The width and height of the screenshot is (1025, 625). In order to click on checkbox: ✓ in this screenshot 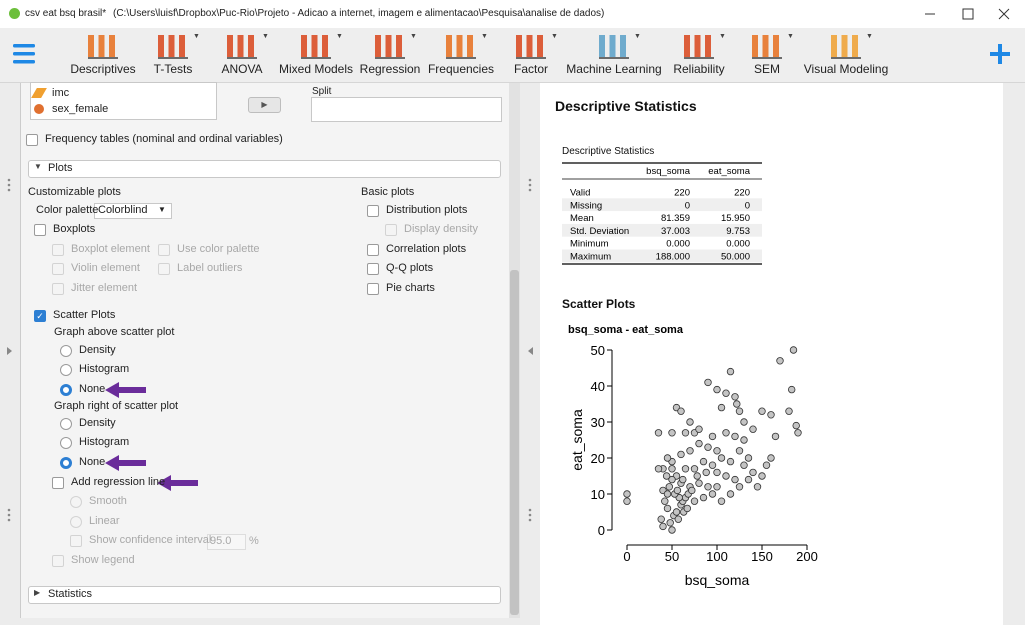, I will do `click(40, 316)`.